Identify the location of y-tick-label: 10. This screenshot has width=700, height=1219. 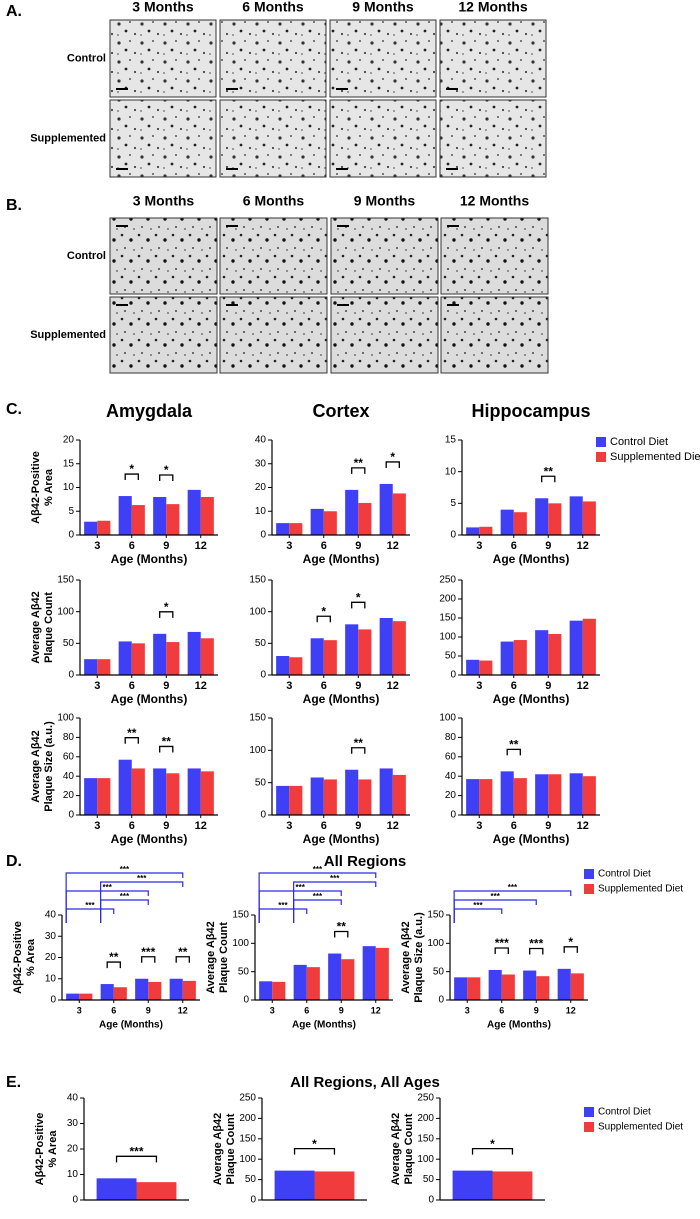
(451, 471).